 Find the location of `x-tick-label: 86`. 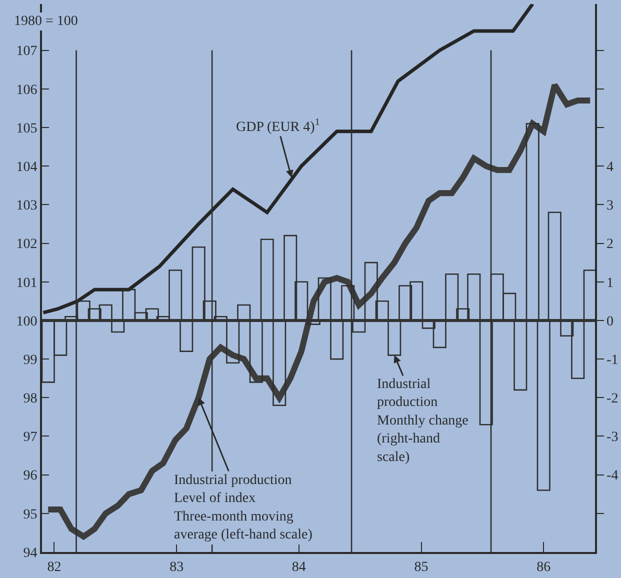

x-tick-label: 86 is located at coordinates (543, 567).